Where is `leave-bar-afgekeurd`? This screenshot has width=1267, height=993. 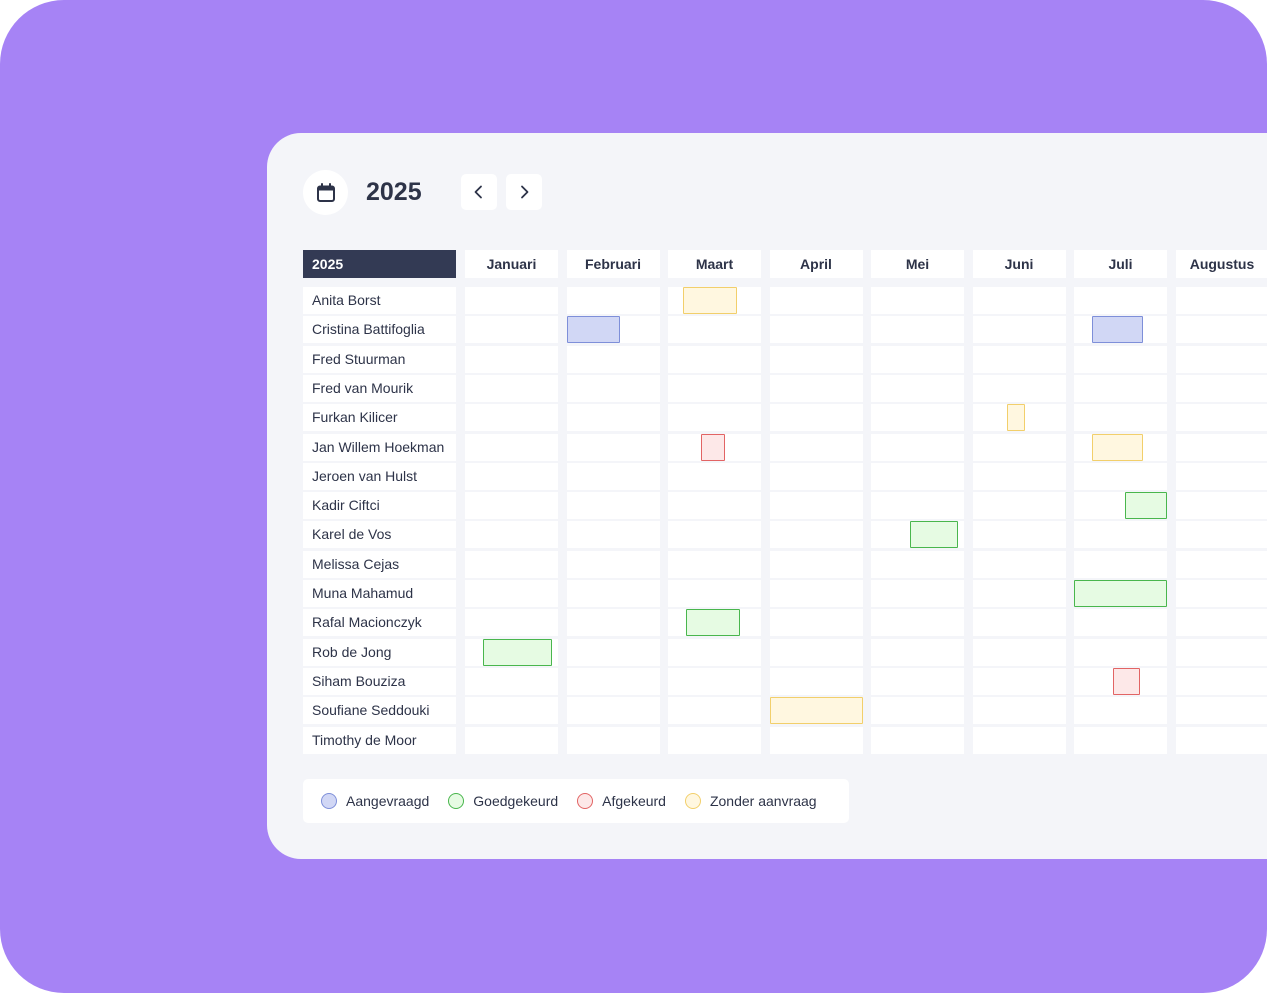 leave-bar-afgekeurd is located at coordinates (713, 447).